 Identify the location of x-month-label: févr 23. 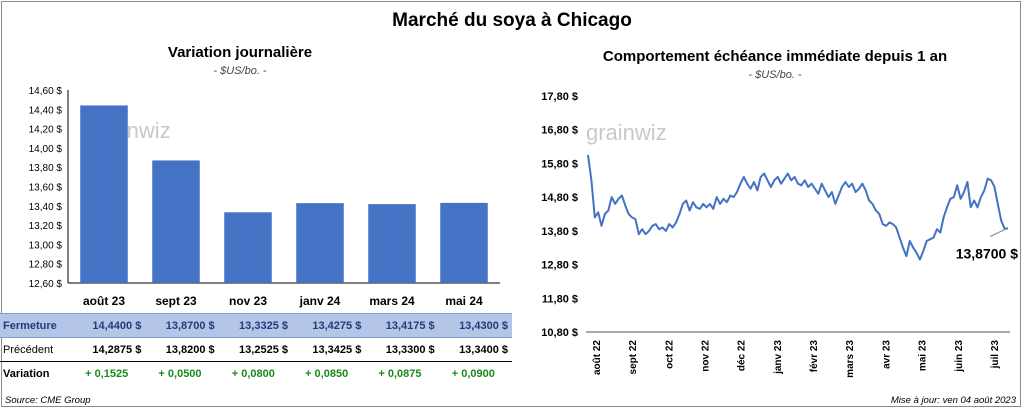
(814, 356).